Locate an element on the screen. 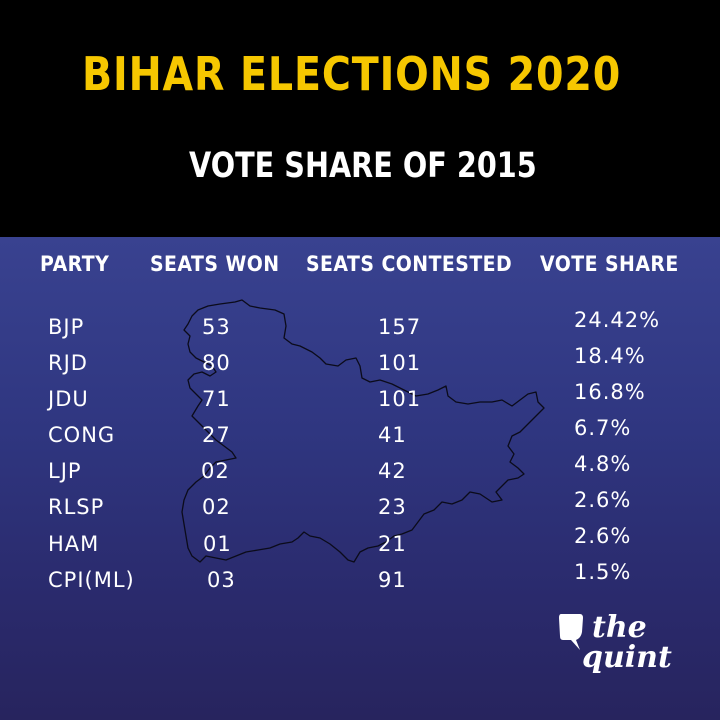  vote-share: 24.42% is located at coordinates (617, 320).